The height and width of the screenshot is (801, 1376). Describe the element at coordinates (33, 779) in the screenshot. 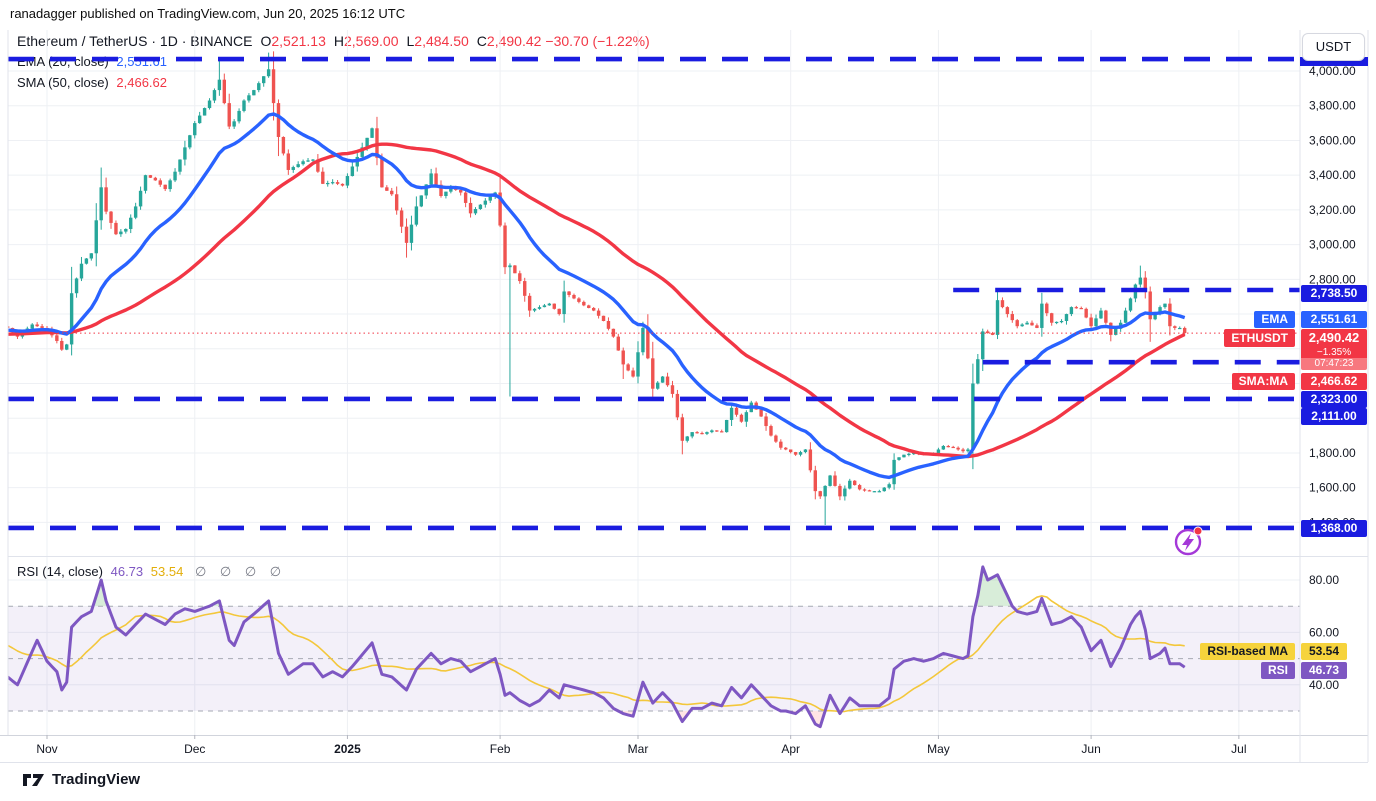

I see `tradingview-logo-icon` at that location.